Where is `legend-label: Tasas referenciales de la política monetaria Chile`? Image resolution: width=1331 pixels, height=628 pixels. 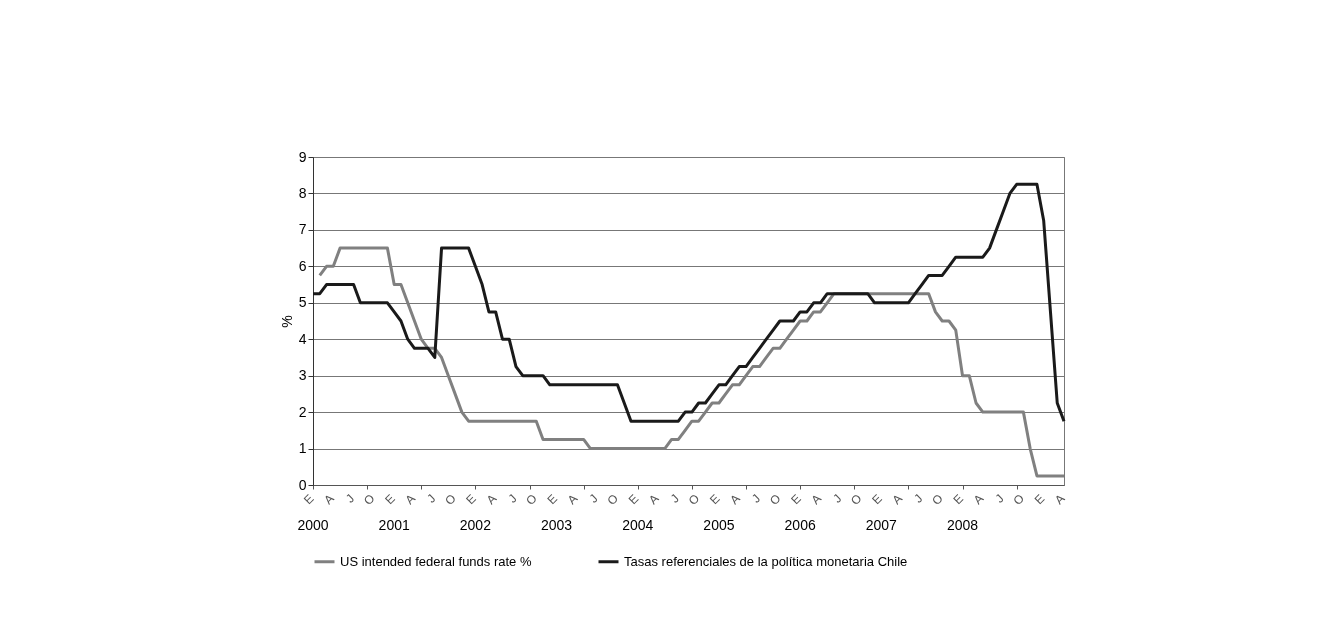 legend-label: Tasas referenciales de la política monetaria Chile is located at coordinates (766, 561).